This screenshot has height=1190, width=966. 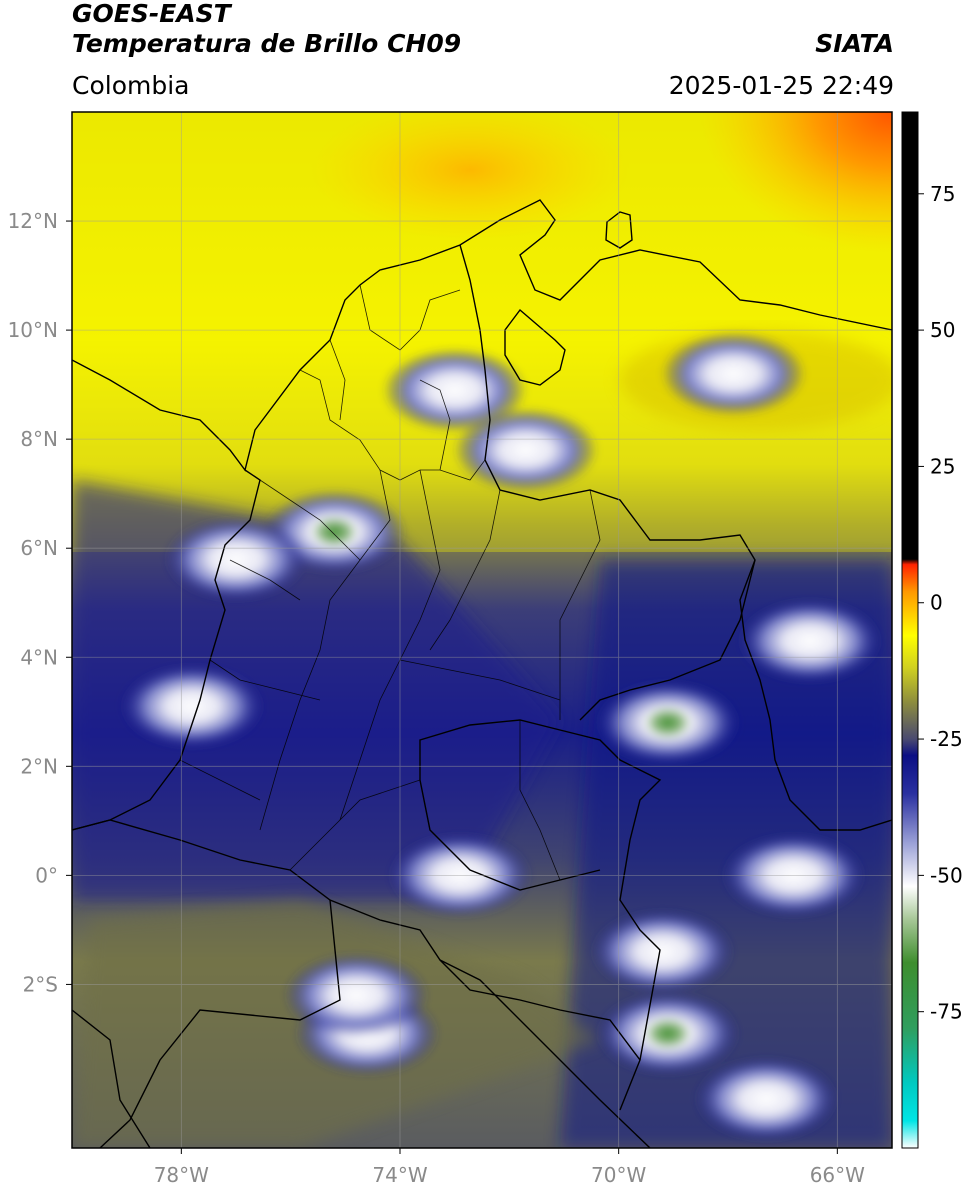 What do you see at coordinates (33, 221) in the screenshot?
I see `lat-tick-label: 12°N` at bounding box center [33, 221].